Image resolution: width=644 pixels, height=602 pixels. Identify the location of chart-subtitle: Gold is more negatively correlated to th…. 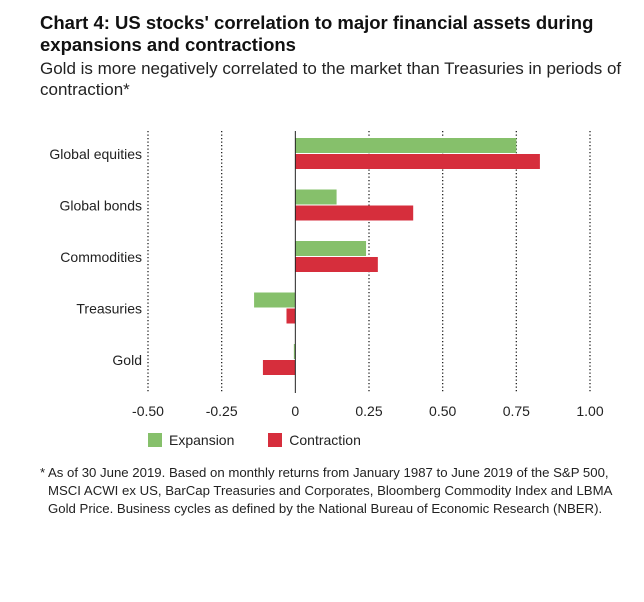
(331, 79).